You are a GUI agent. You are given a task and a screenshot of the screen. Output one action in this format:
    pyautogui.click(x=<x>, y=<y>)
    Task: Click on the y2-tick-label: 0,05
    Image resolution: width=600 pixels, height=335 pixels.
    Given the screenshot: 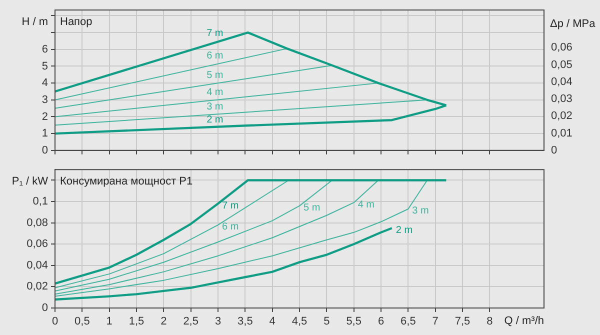 What is the action you would take?
    pyautogui.click(x=561, y=64)
    